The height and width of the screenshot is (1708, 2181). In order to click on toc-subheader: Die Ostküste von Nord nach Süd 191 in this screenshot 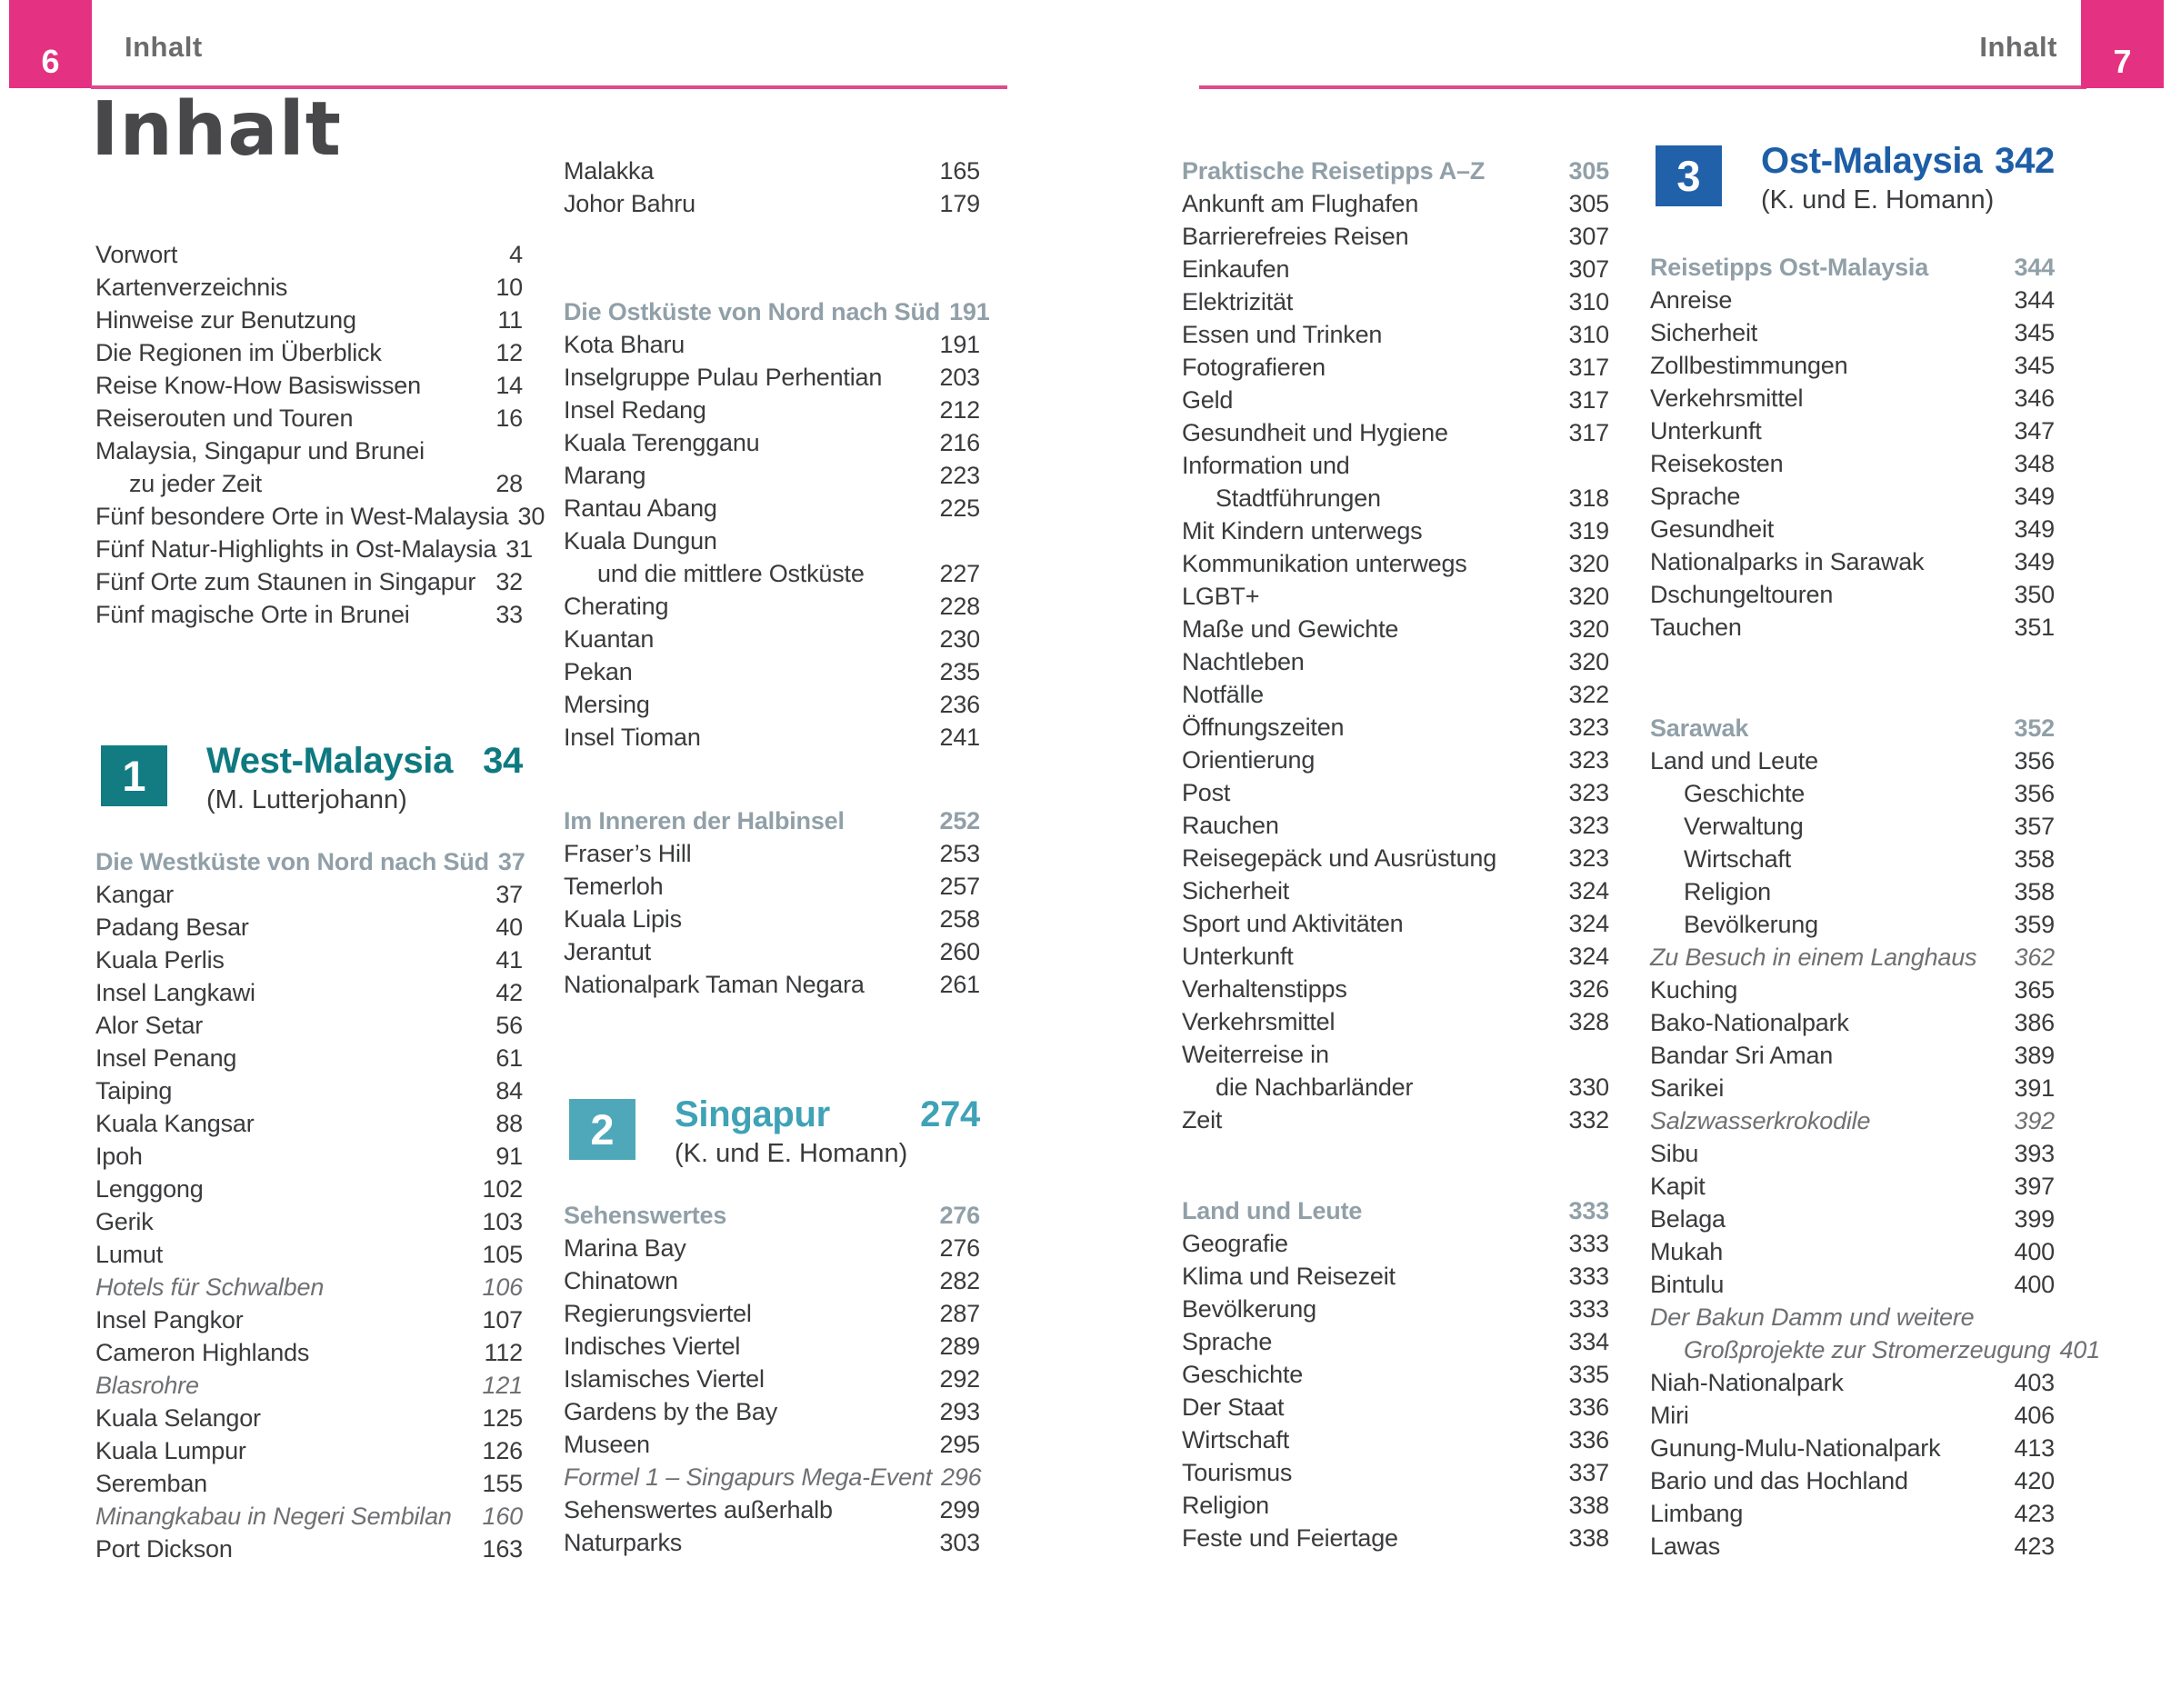, I will do `click(777, 311)`.